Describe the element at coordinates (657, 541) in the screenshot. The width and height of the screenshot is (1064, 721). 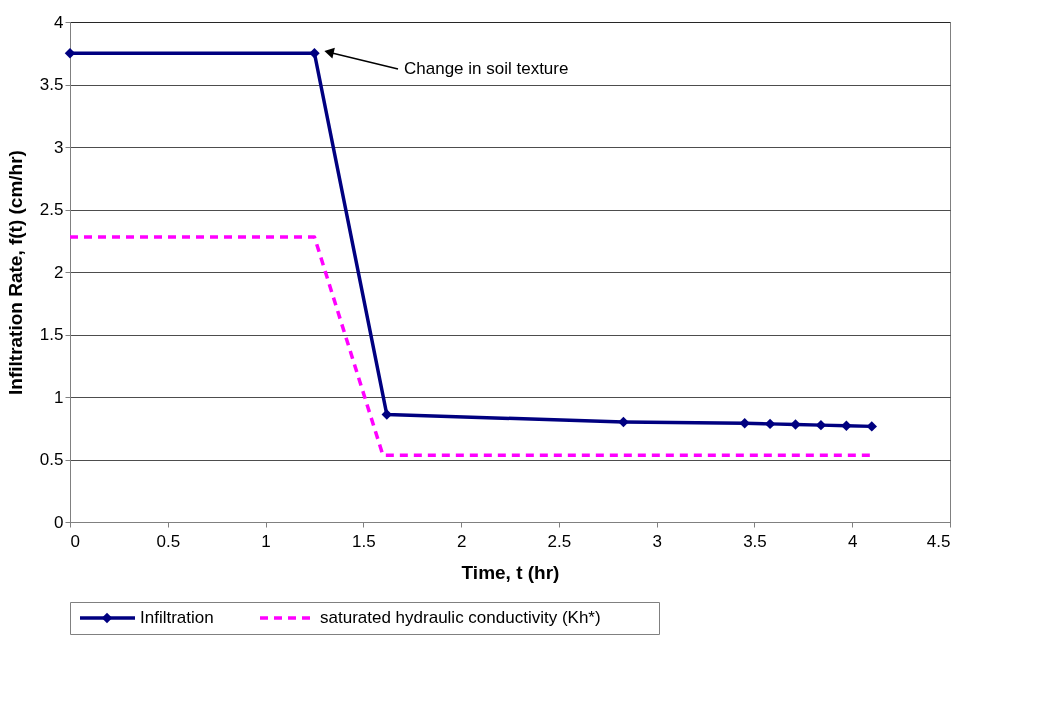
I see `x-tick-label: 3` at that location.